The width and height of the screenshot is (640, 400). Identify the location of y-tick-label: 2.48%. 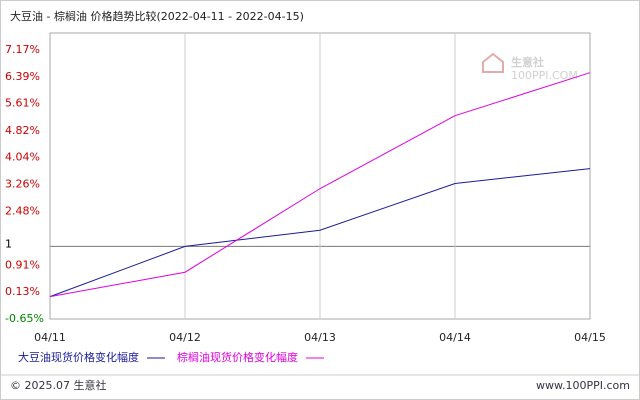
(22, 210).